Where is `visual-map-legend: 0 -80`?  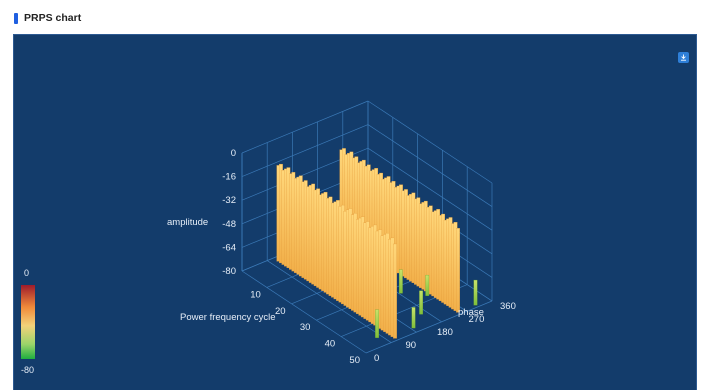
visual-map-legend: 0 -80 is located at coordinates (28, 321).